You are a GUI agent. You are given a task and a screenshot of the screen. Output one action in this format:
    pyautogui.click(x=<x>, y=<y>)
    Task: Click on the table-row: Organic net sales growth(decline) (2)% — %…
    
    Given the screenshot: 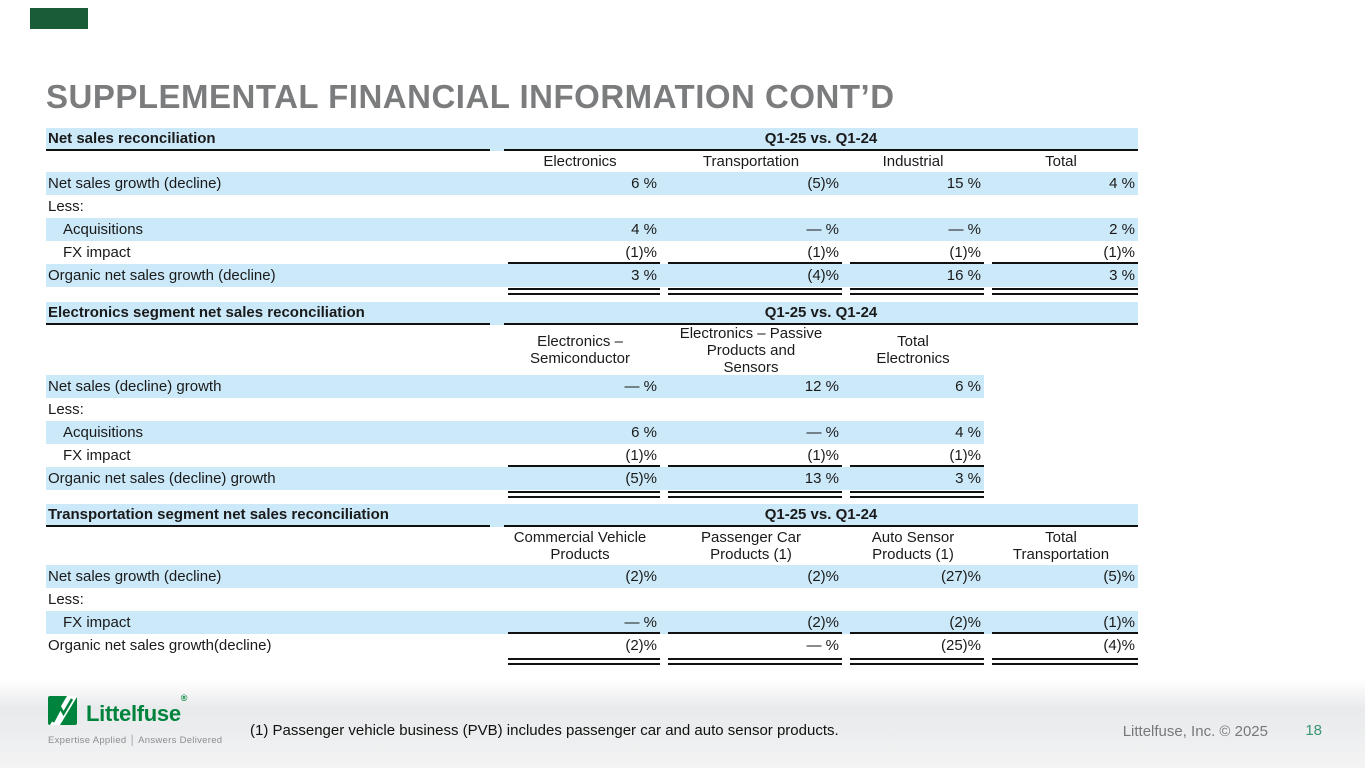 What is the action you would take?
    pyautogui.click(x=592, y=645)
    